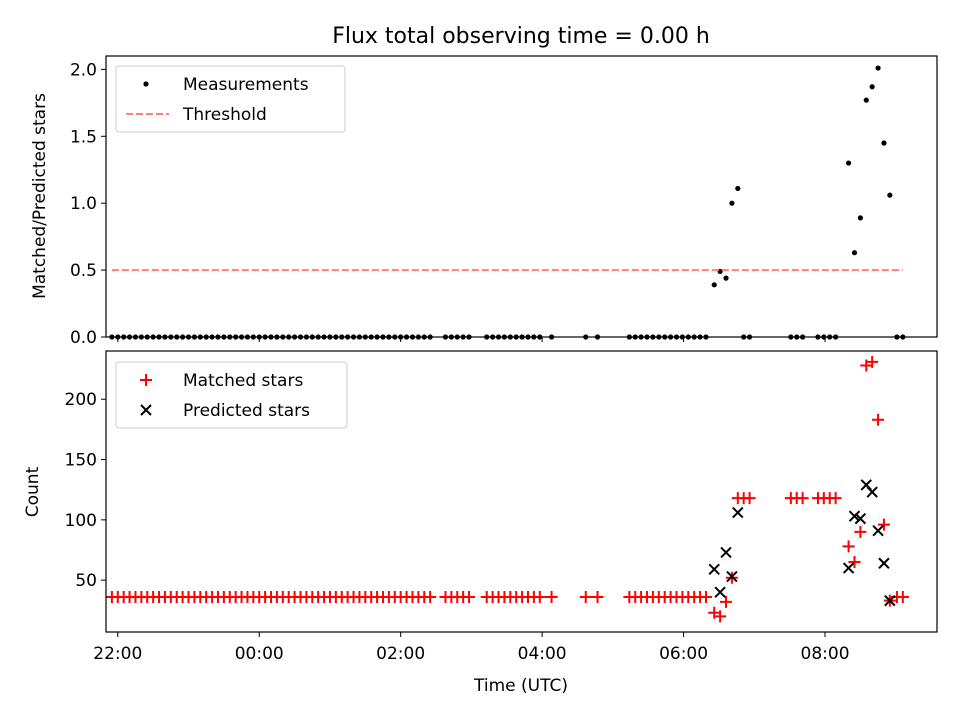 This screenshot has height=720, width=960. I want to click on bottom-y-tick-label: 200, so click(81, 400).